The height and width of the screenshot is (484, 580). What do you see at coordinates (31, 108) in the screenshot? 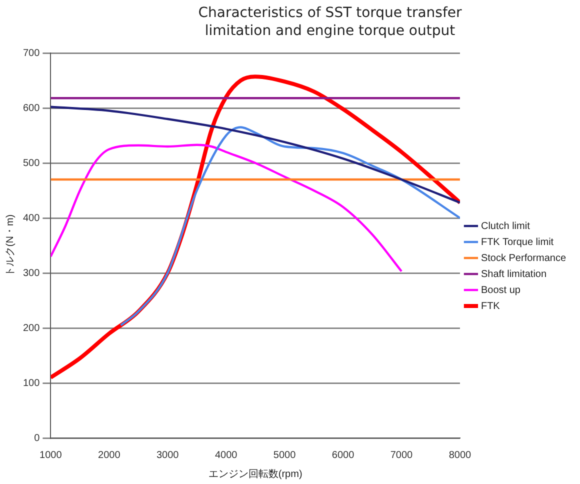
I see `y-tick-label: 600` at bounding box center [31, 108].